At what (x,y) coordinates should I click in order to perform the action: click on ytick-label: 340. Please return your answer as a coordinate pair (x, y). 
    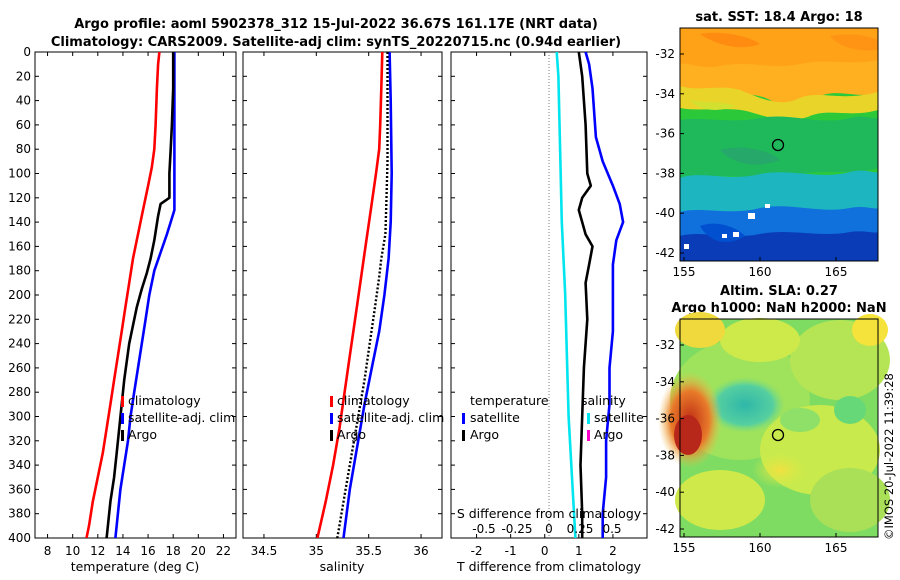
    Looking at the image, I should click on (19, 465).